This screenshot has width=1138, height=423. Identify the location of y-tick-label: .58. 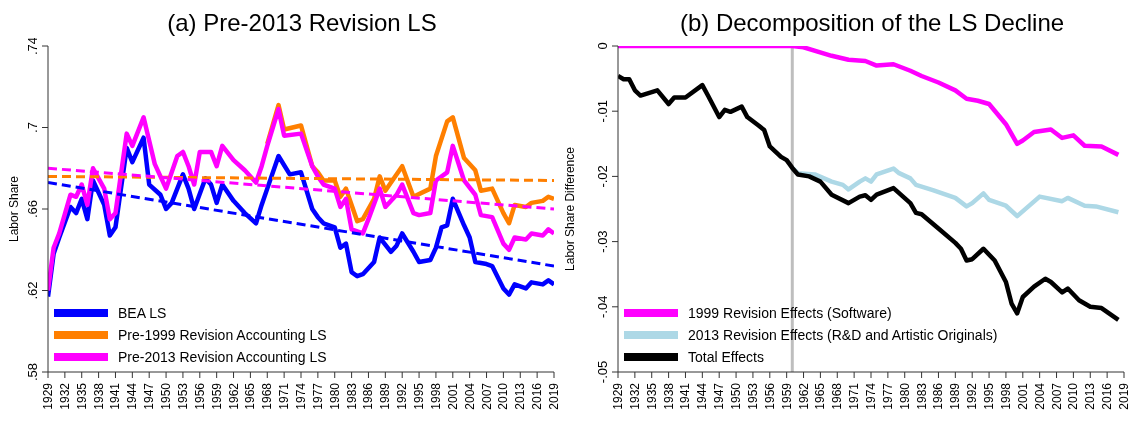
(32, 372).